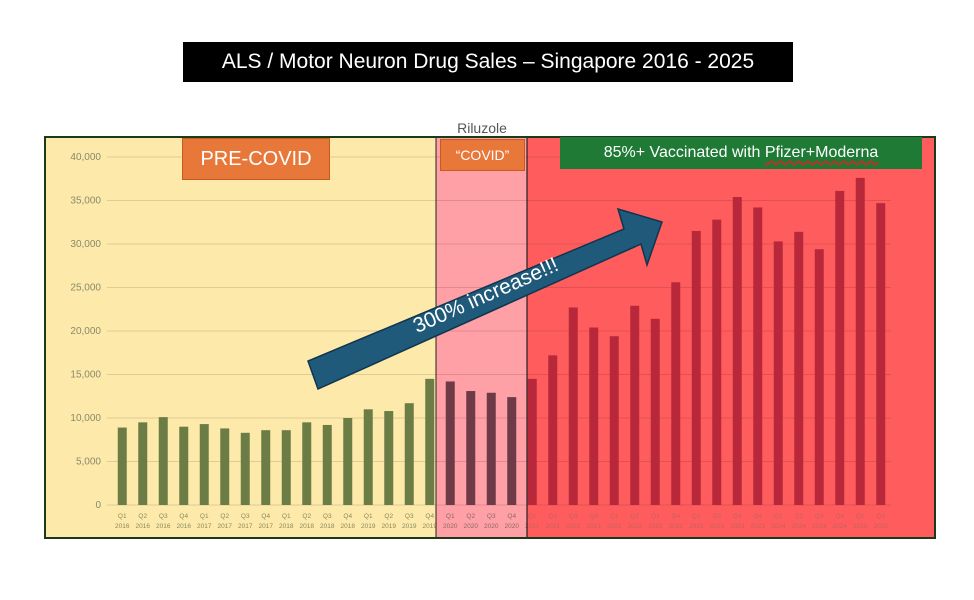 This screenshot has width=974, height=600. Describe the element at coordinates (85, 157) in the screenshot. I see `y-tick-label: 40,000` at that location.